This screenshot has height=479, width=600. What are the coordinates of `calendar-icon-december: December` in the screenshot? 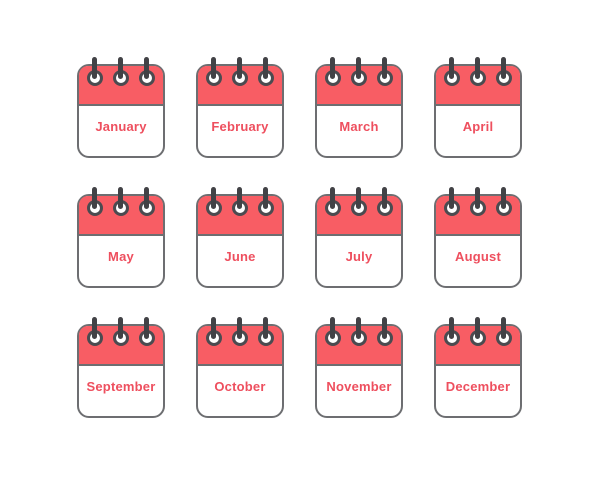 It's located at (478, 367).